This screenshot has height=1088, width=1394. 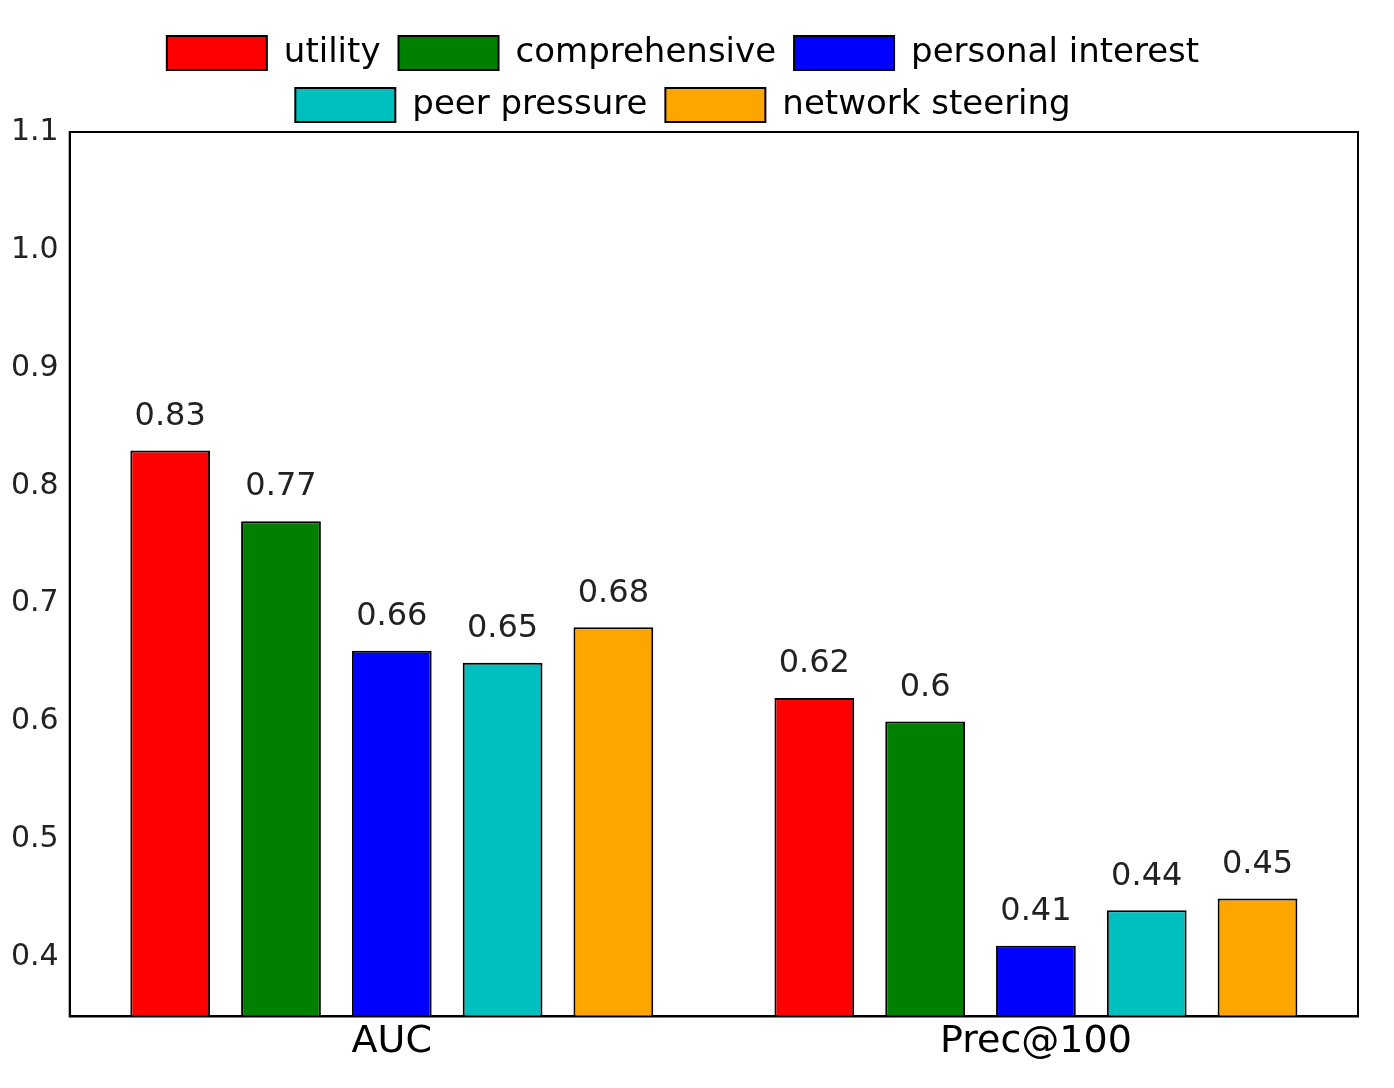 What do you see at coordinates (926, 101) in the screenshot?
I see `legend-label: network steering` at bounding box center [926, 101].